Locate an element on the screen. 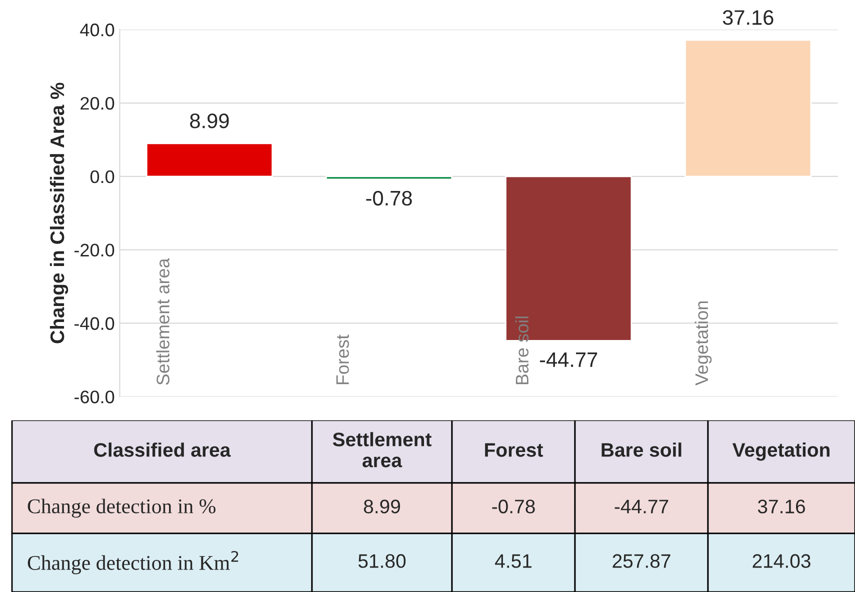  text: -44.77 is located at coordinates (641, 507).